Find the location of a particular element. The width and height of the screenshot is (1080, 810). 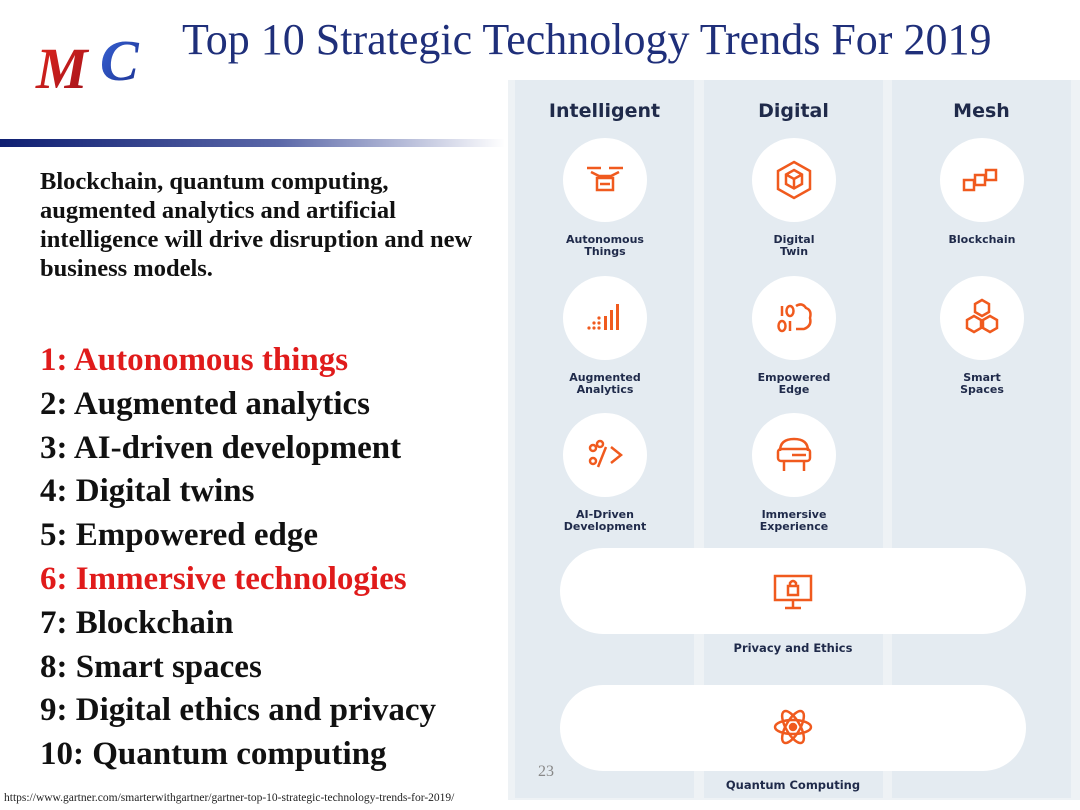

tile-empowered-edge: Empowered Edge is located at coordinates (794, 335).